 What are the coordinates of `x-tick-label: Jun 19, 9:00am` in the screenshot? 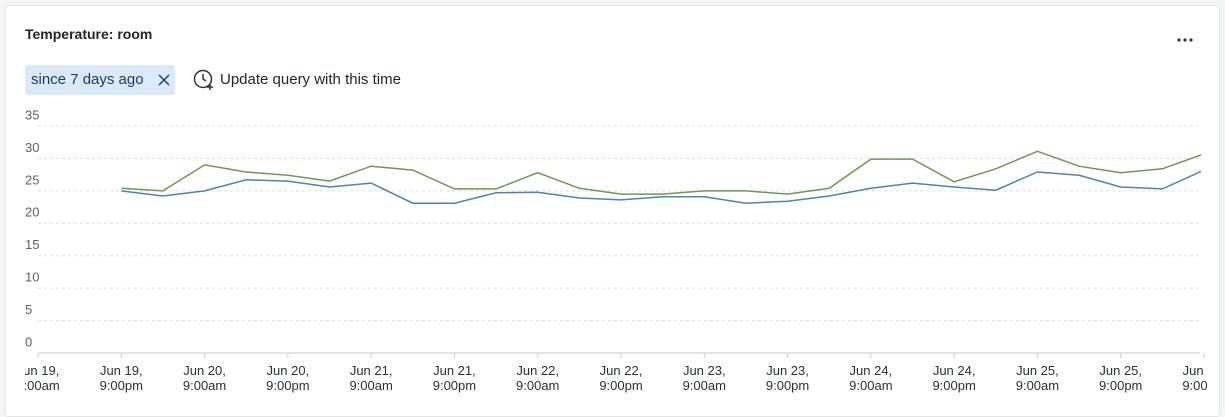 It's located at (42, 378).